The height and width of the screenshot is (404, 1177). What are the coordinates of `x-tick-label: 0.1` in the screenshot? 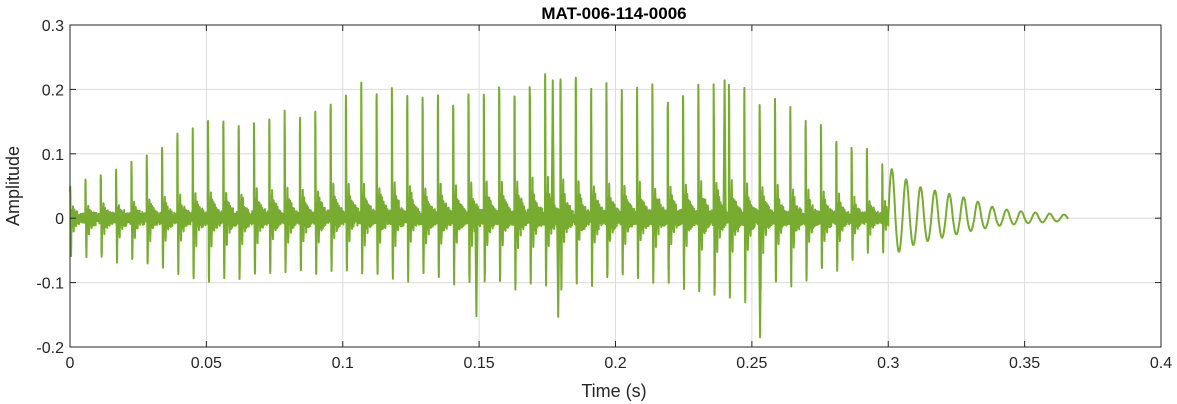 It's located at (343, 363).